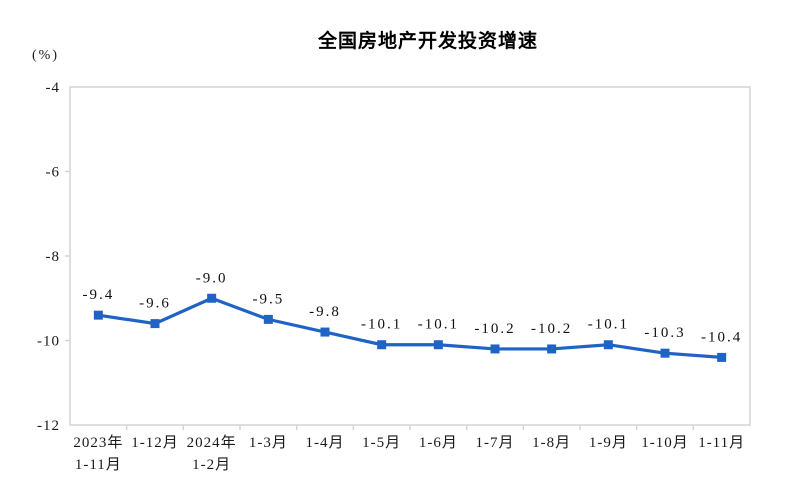 This screenshot has width=800, height=500. What do you see at coordinates (721, 337) in the screenshot?
I see `data-label: -10.4` at bounding box center [721, 337].